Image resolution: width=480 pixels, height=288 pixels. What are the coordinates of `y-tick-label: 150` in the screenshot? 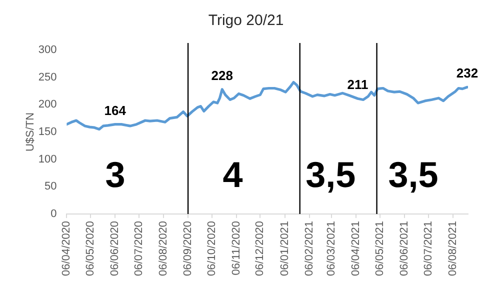 It's located at (47, 132).